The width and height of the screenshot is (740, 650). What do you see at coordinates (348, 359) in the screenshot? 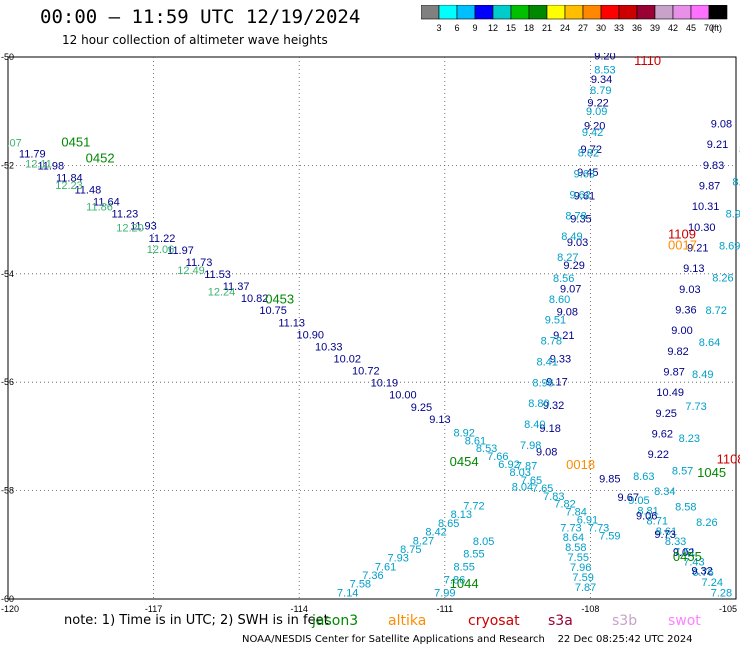
I see `wave-height-value: 10.02` at bounding box center [348, 359].